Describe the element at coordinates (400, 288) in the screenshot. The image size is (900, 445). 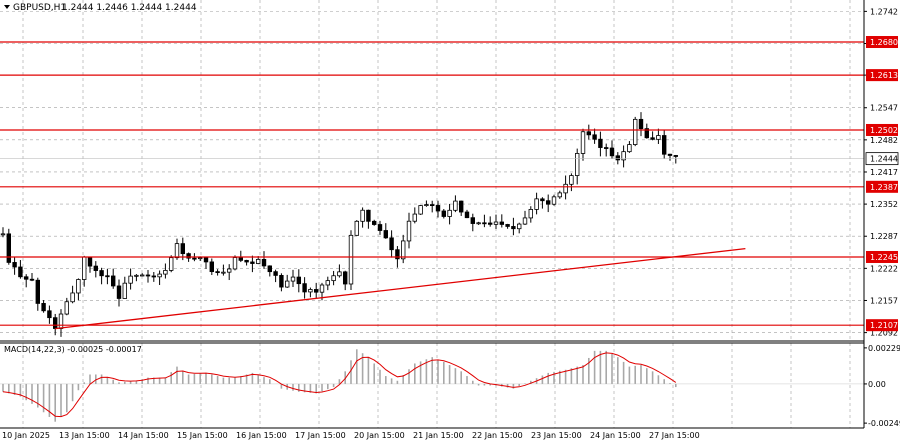
I see `trendline` at that location.